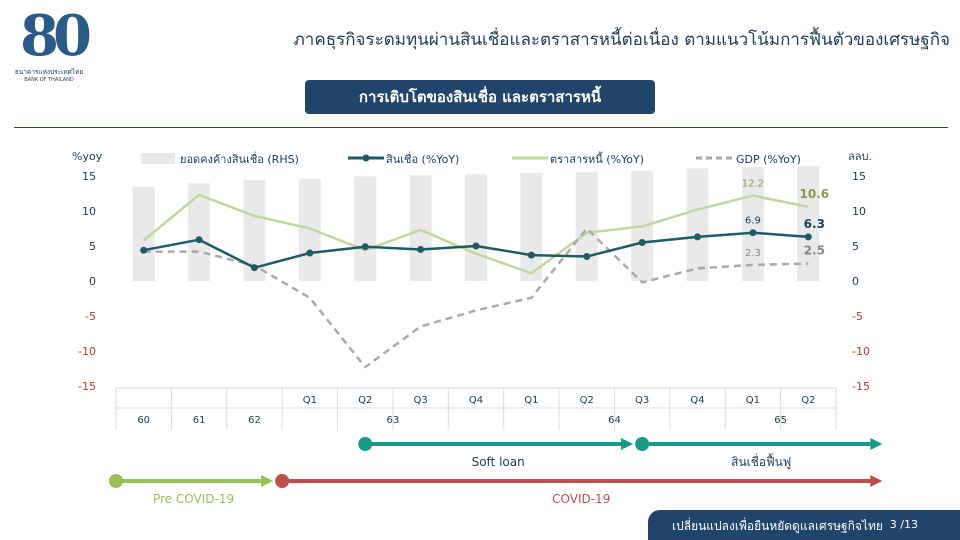 The width and height of the screenshot is (960, 540). Describe the element at coordinates (87, 351) in the screenshot. I see `left-axis-tick: -10` at that location.